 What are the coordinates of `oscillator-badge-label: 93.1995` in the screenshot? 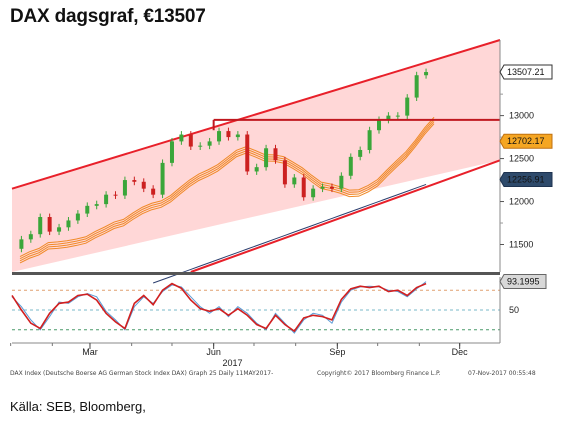 It's located at (523, 281).